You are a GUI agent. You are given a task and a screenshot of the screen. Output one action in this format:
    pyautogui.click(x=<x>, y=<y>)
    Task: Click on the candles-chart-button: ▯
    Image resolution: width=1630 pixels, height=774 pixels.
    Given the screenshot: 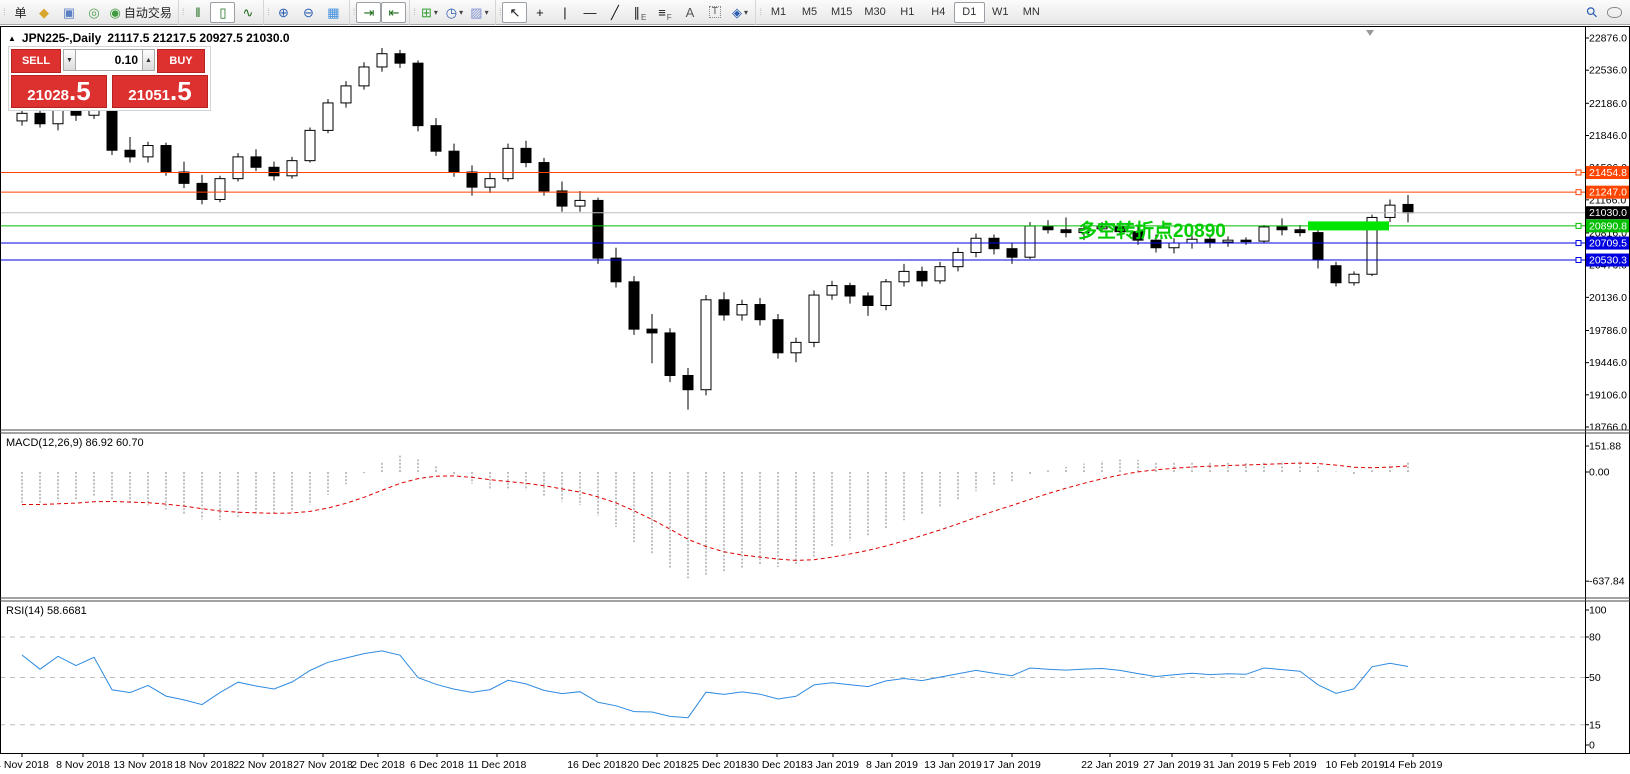 What is the action you would take?
    pyautogui.click(x=223, y=12)
    